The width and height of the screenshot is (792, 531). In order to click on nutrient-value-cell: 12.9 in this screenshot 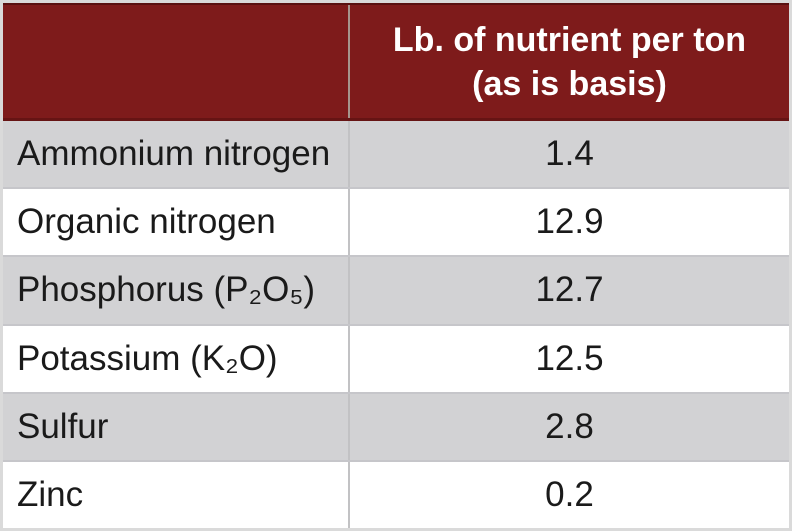, I will do `click(569, 222)`.